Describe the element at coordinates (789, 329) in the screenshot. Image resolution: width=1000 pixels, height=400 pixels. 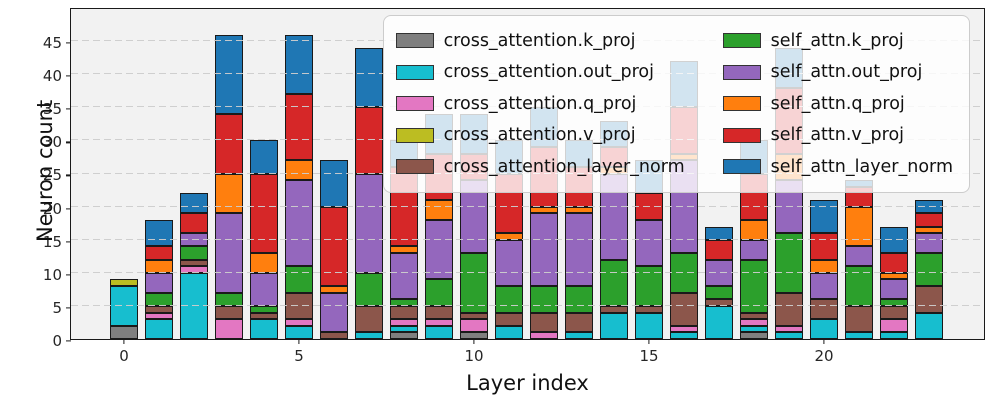
I see `segment-cross_attention.q_proj-layer-19` at that location.